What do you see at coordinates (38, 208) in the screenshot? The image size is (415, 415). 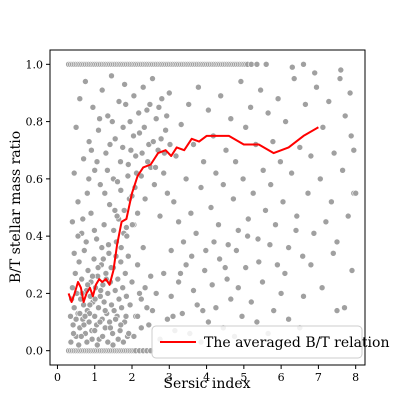 I see `y-axis-ticks: 0.0 0.2 0.4 0.6 0.8 1.0` at bounding box center [38, 208].